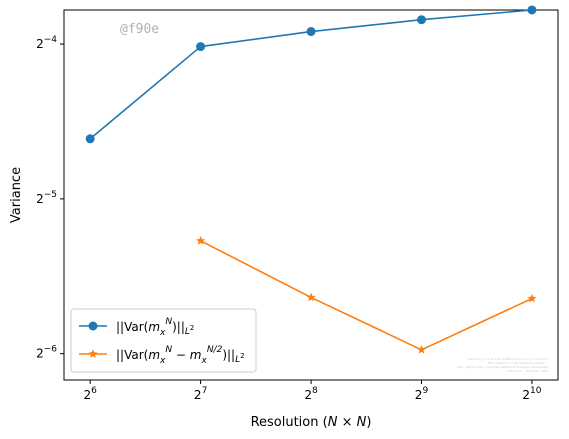 This screenshot has width=569, height=439. What do you see at coordinates (93, 353) in the screenshot?
I see `legend-marker-series2` at bounding box center [93, 353].